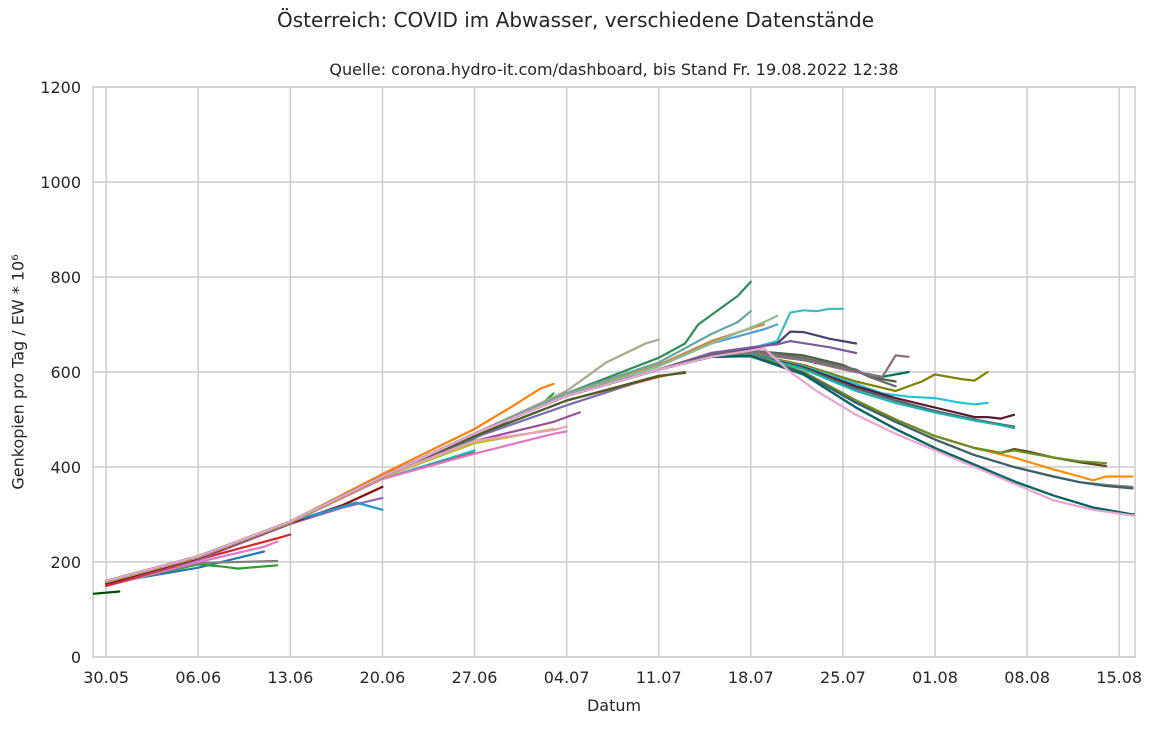 This screenshot has height=729, width=1151. Describe the element at coordinates (475, 677) in the screenshot. I see `x-tick-label: 27.06` at that location.